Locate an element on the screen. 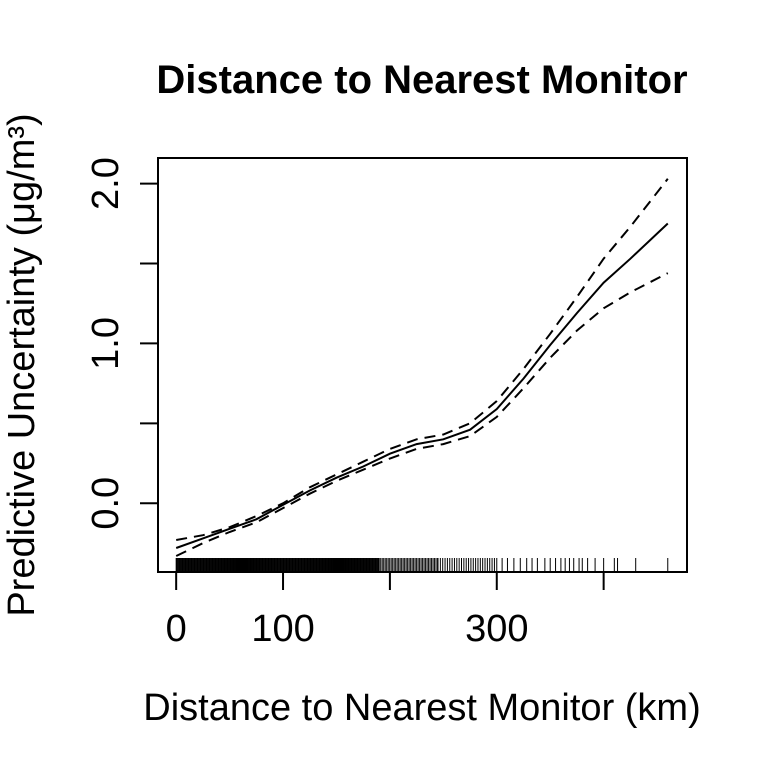  chart-title: Distance to Nearest Monitor is located at coordinates (421, 80).